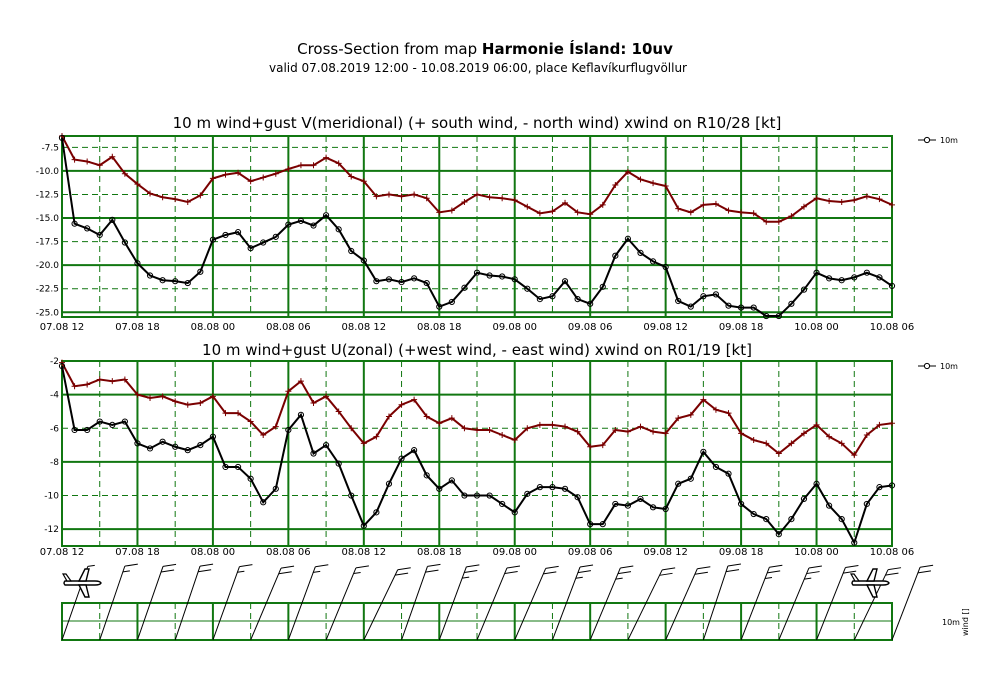 This screenshot has width=1000, height=679. I want to click on x-tick-label: 09.08 00, so click(514, 552).